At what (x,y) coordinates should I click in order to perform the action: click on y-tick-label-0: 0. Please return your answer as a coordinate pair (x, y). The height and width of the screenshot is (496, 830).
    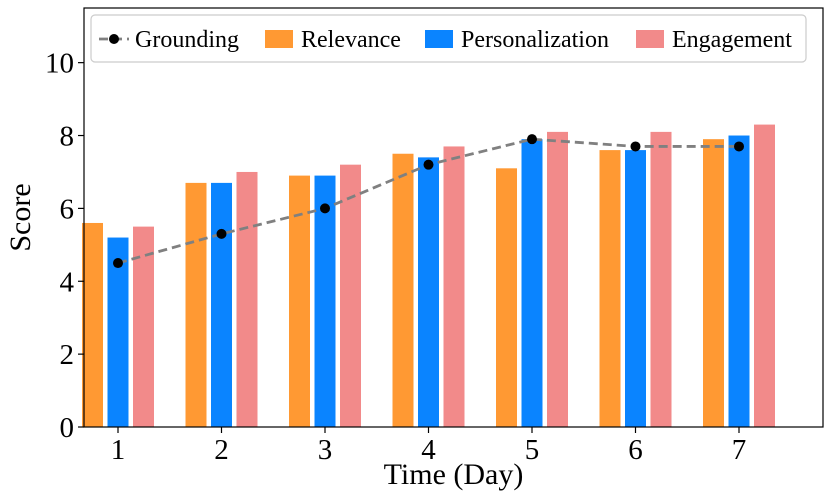
    Looking at the image, I should click on (67, 428).